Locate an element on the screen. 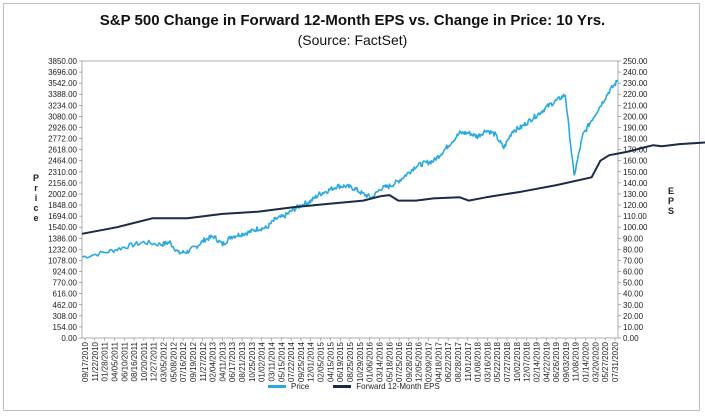 The image size is (705, 416). x-tick-label: 03/14/2016 is located at coordinates (379, 361).